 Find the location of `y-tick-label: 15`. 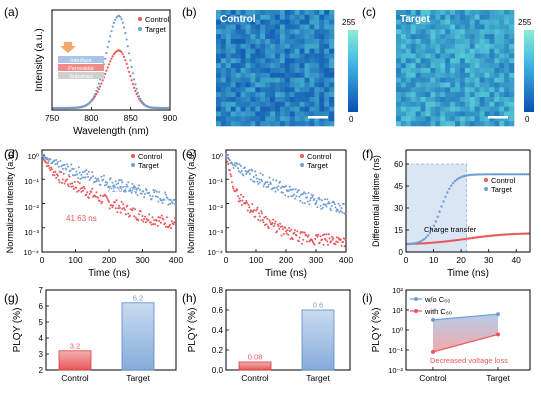

y-tick-label: 15 is located at coordinates (398, 230).